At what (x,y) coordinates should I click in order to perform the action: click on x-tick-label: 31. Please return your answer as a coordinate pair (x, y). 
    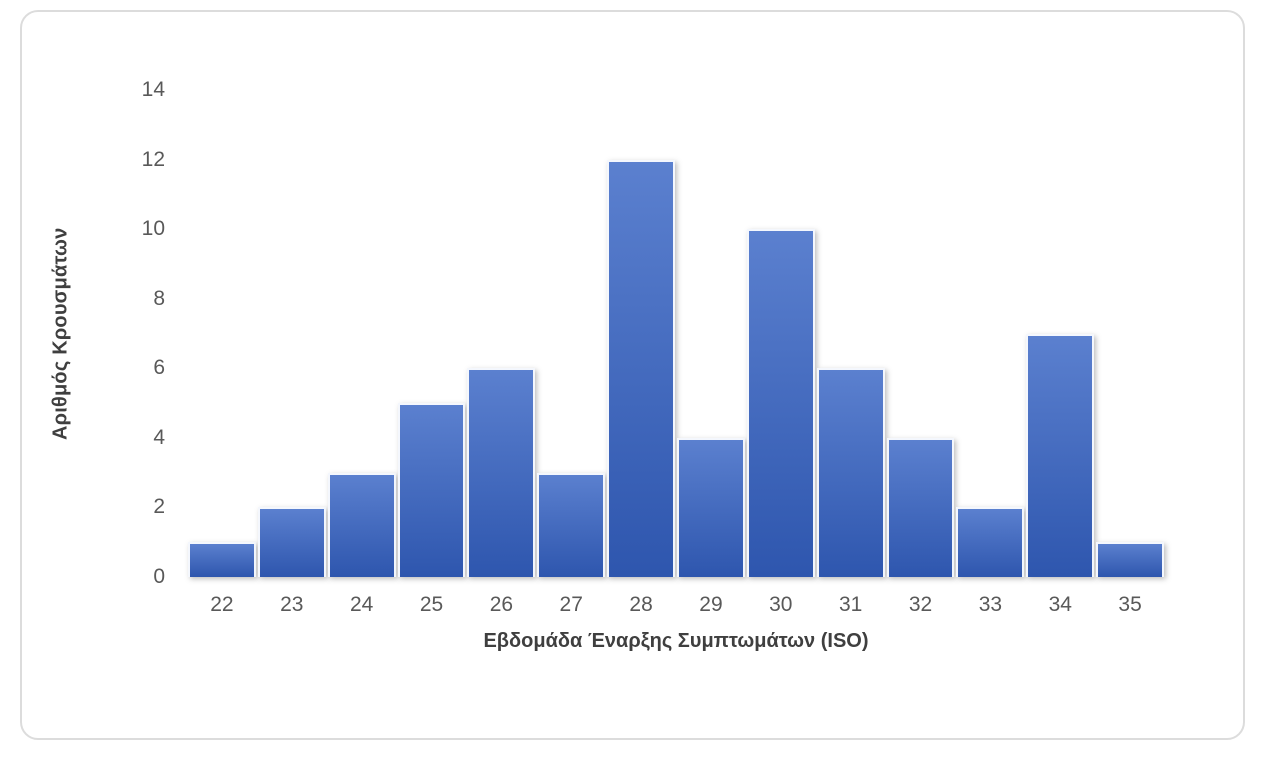
    Looking at the image, I should click on (850, 604).